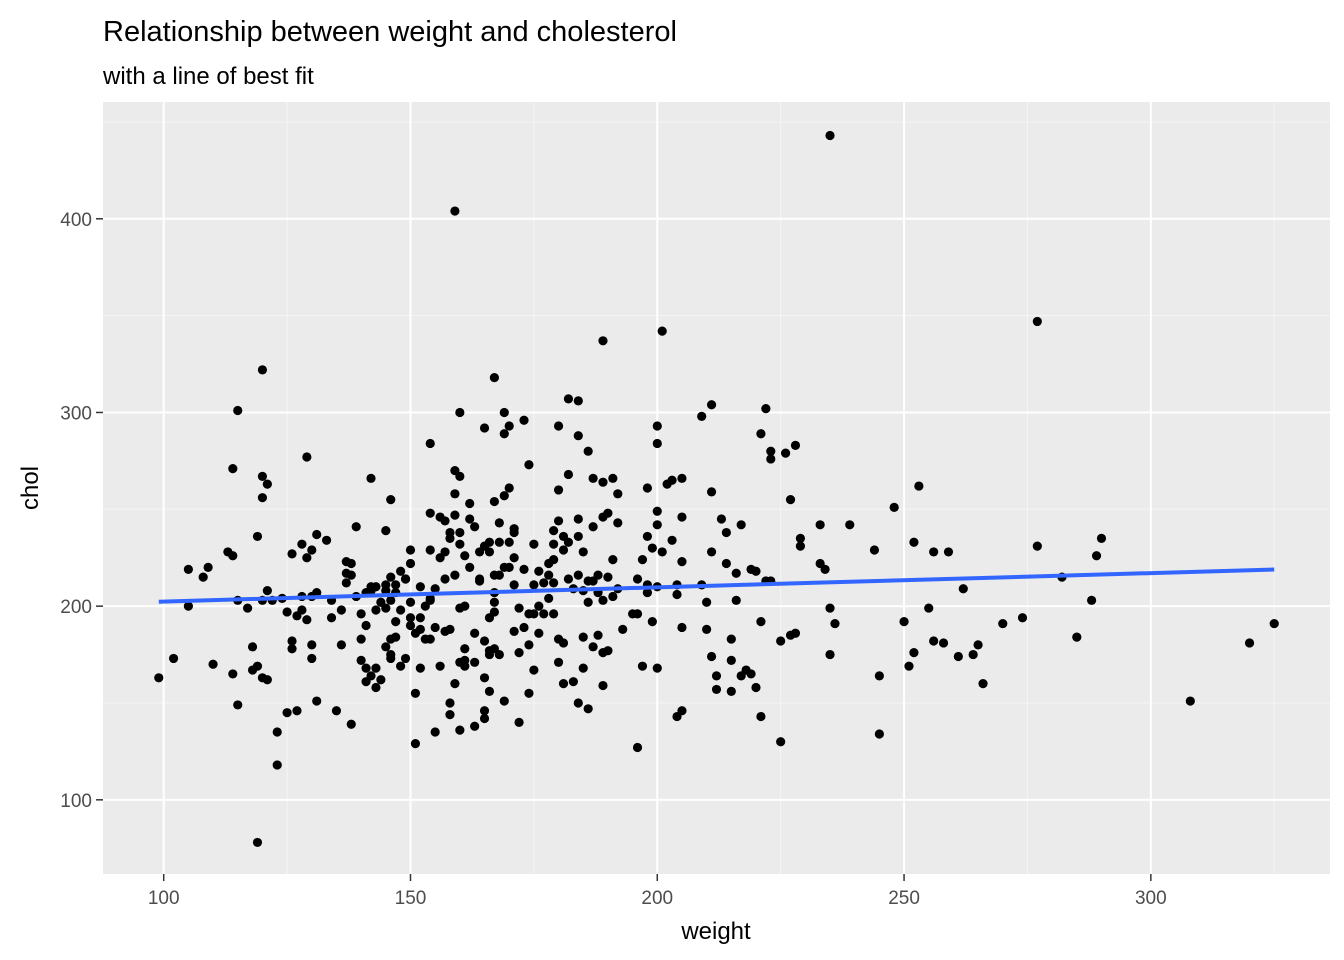 The height and width of the screenshot is (960, 1344). Describe the element at coordinates (657, 898) in the screenshot. I see `x-tick-label: 200` at that location.